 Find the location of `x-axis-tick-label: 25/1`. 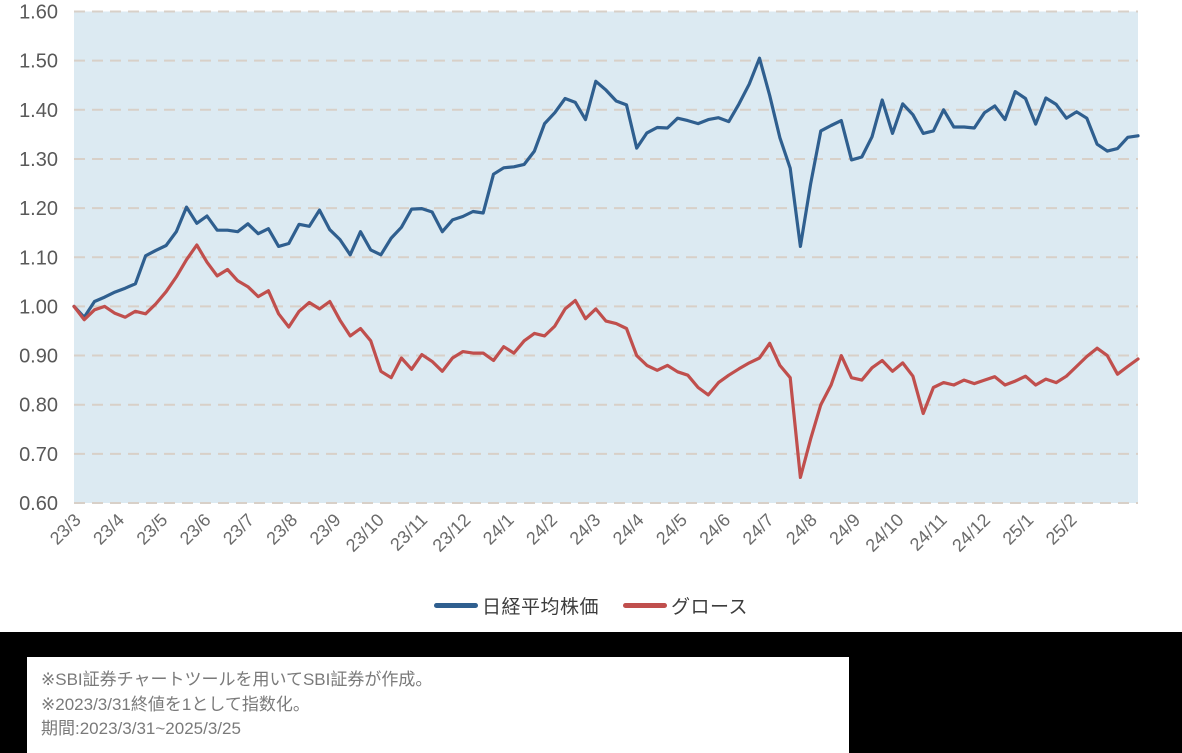

x-axis-tick-label: 25/1 is located at coordinates (1018, 529).